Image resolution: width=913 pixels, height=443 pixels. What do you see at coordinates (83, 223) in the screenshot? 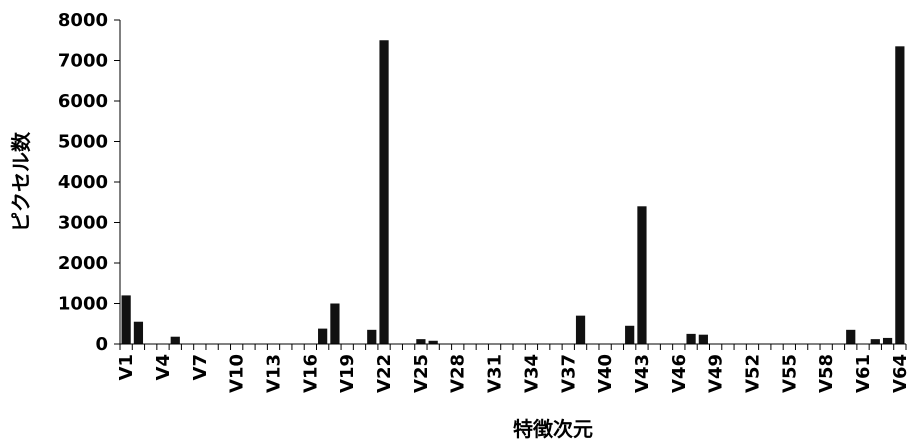
I see `y-tick-label: 3000` at bounding box center [83, 223].